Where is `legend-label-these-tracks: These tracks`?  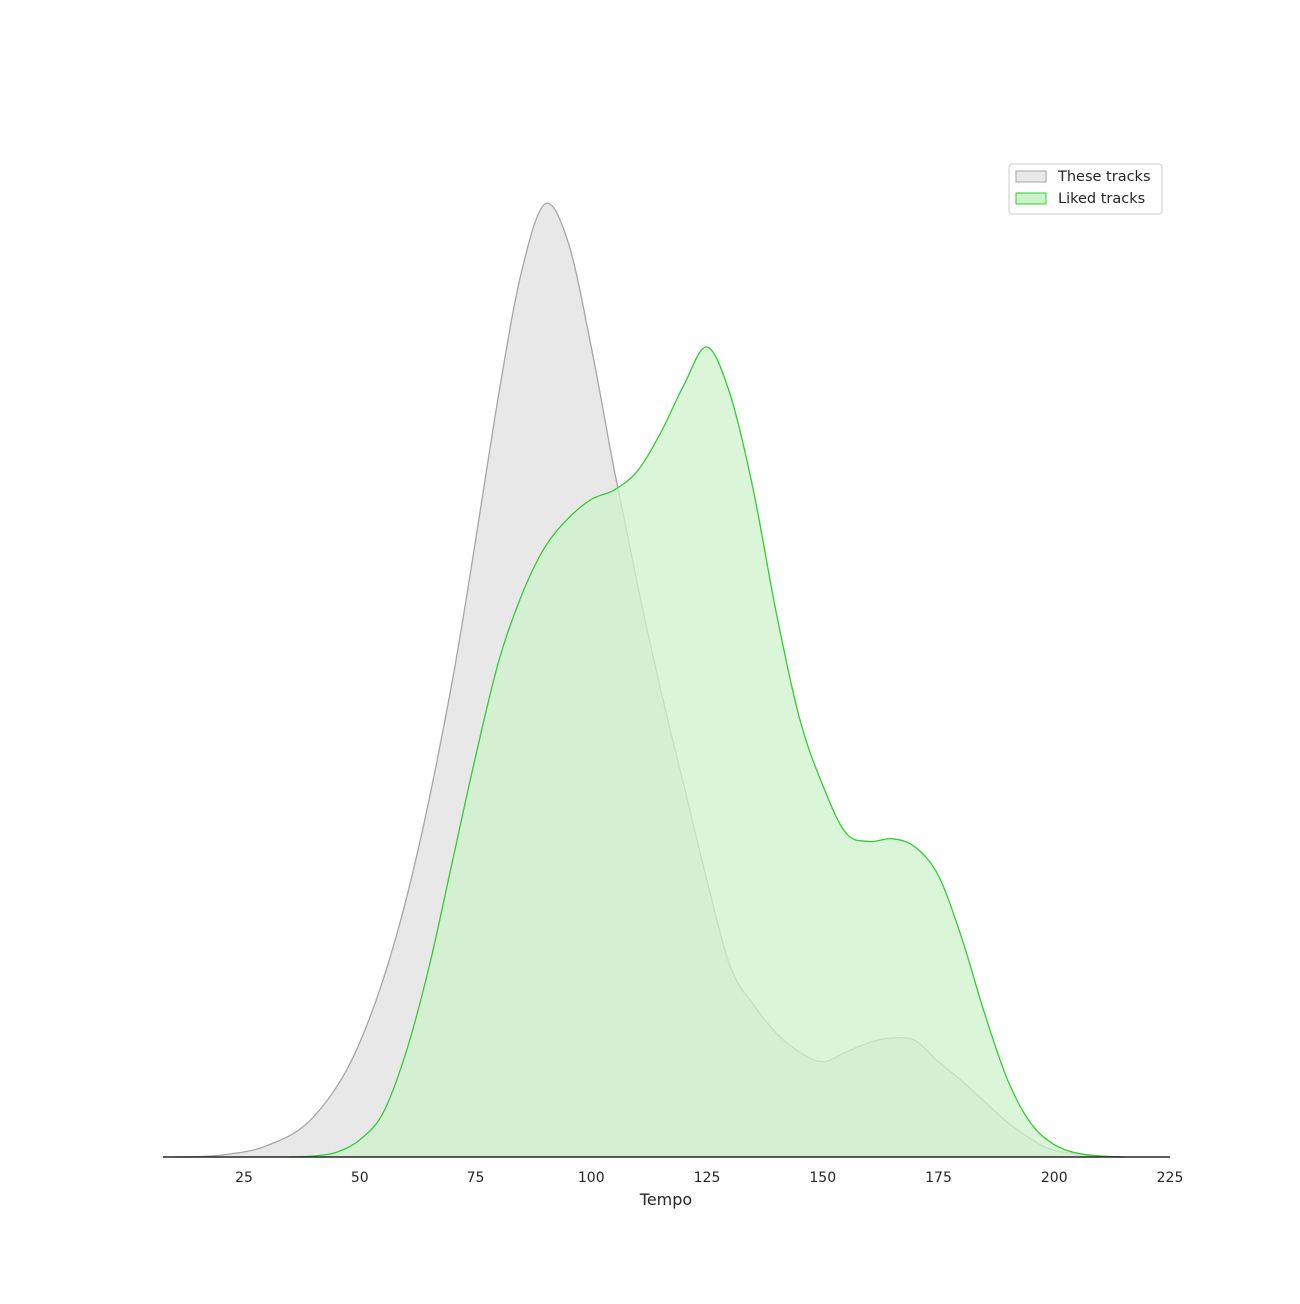
legend-label-these-tracks: These tracks is located at coordinates (1104, 177).